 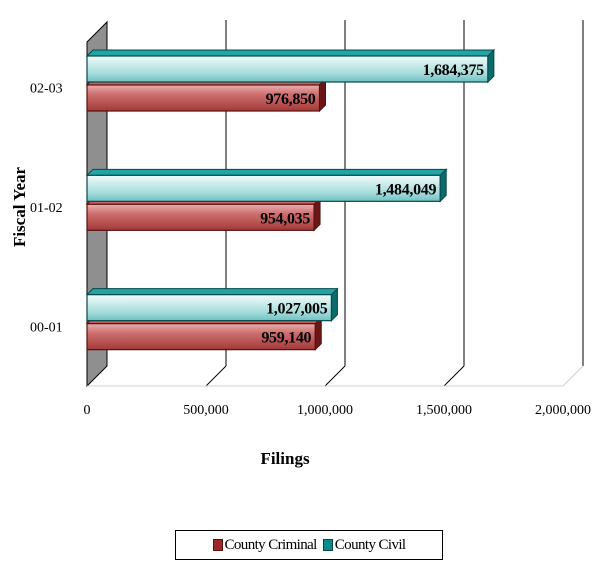 I want to click on legend-item-county-criminal: County Criminal, so click(x=265, y=545).